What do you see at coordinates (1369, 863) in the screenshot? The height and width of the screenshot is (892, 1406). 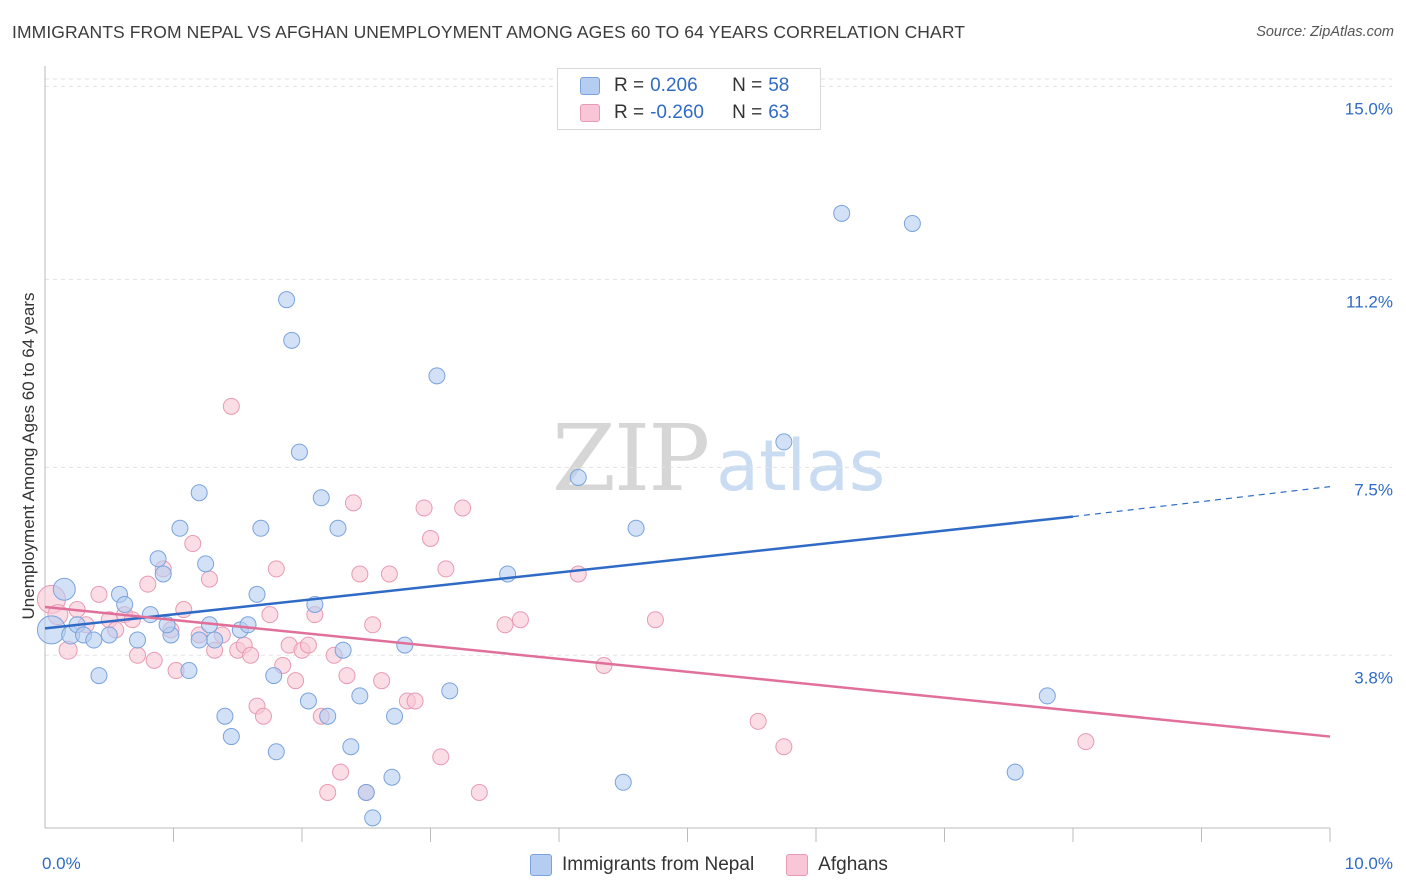 I see `x-tick-label: 10.0%` at bounding box center [1369, 863].